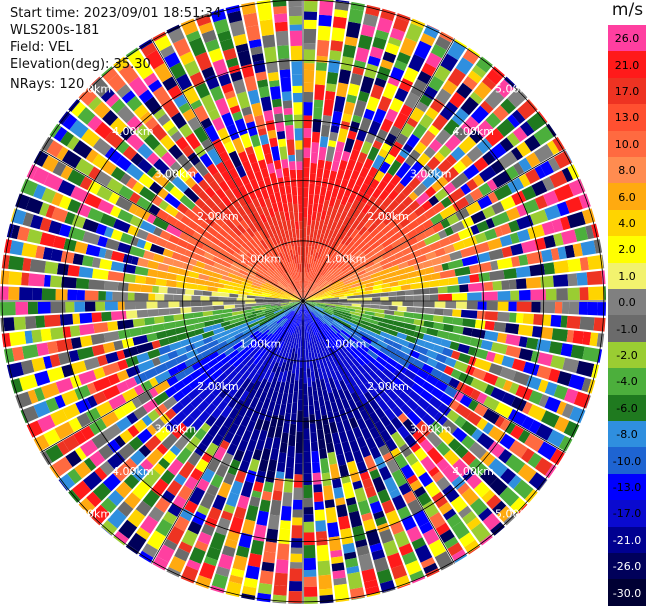  I want to click on colorbar-level: -10.0, so click(627, 460).